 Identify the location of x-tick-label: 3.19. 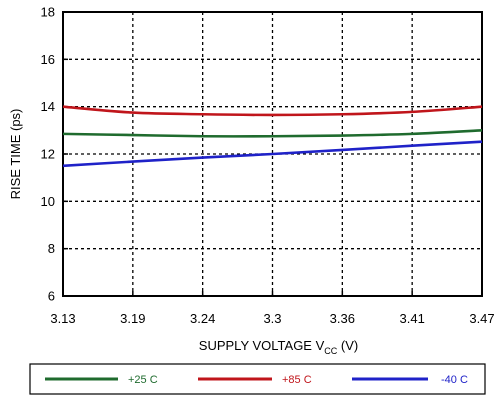
(132, 318).